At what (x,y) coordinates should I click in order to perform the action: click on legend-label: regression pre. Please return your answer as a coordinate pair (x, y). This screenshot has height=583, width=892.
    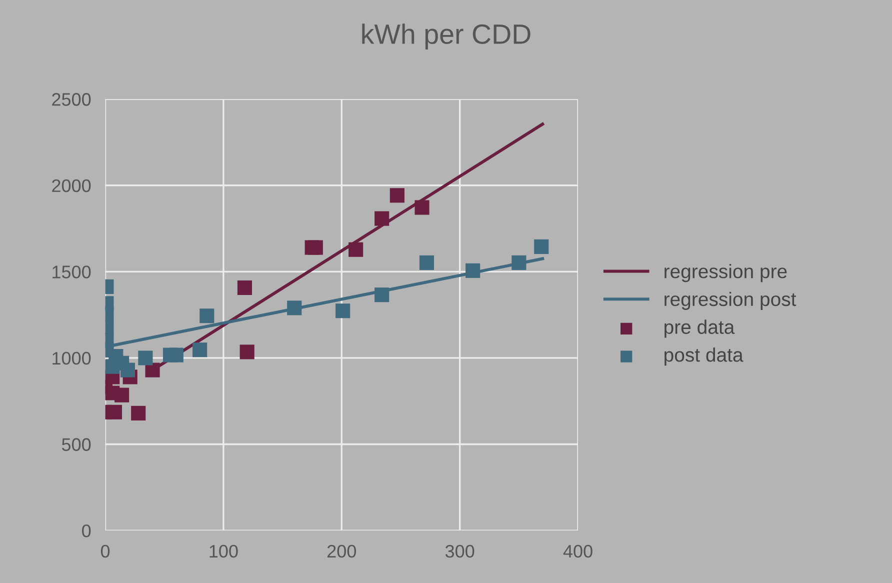
    Looking at the image, I should click on (725, 273).